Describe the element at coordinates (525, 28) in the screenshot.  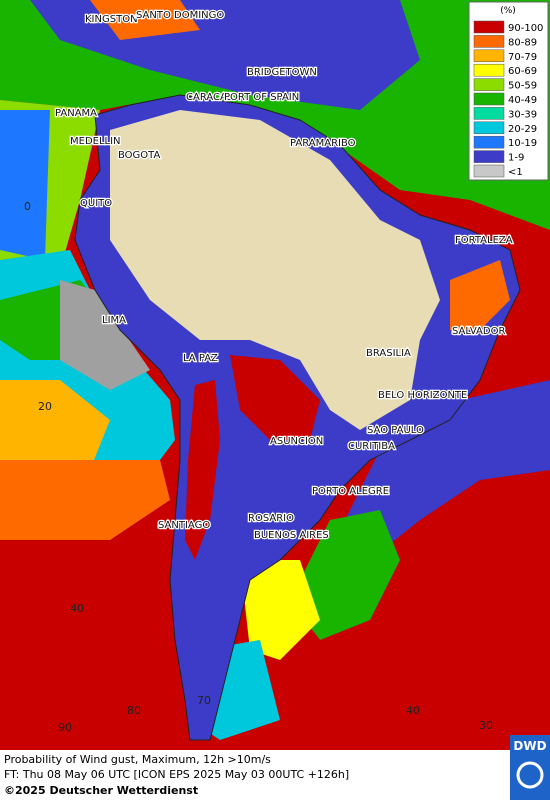
I see `legend-label: 90-100` at that location.